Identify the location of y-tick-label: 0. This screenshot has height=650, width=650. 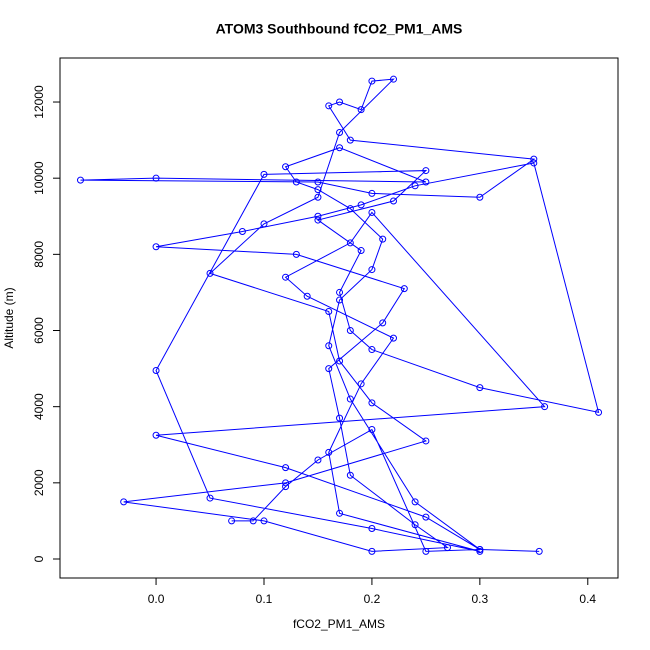
(39, 558).